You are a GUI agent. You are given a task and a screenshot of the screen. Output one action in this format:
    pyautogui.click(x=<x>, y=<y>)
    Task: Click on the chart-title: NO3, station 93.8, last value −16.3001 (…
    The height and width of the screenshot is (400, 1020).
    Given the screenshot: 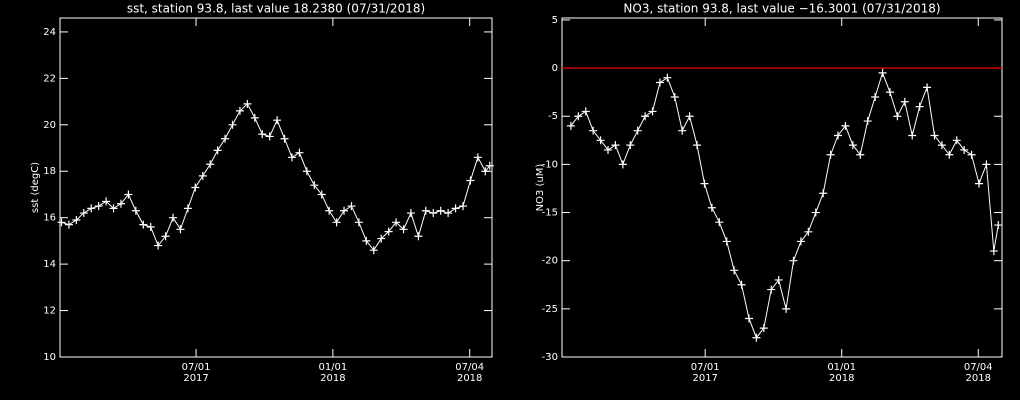 What is the action you would take?
    pyautogui.click(x=781, y=9)
    